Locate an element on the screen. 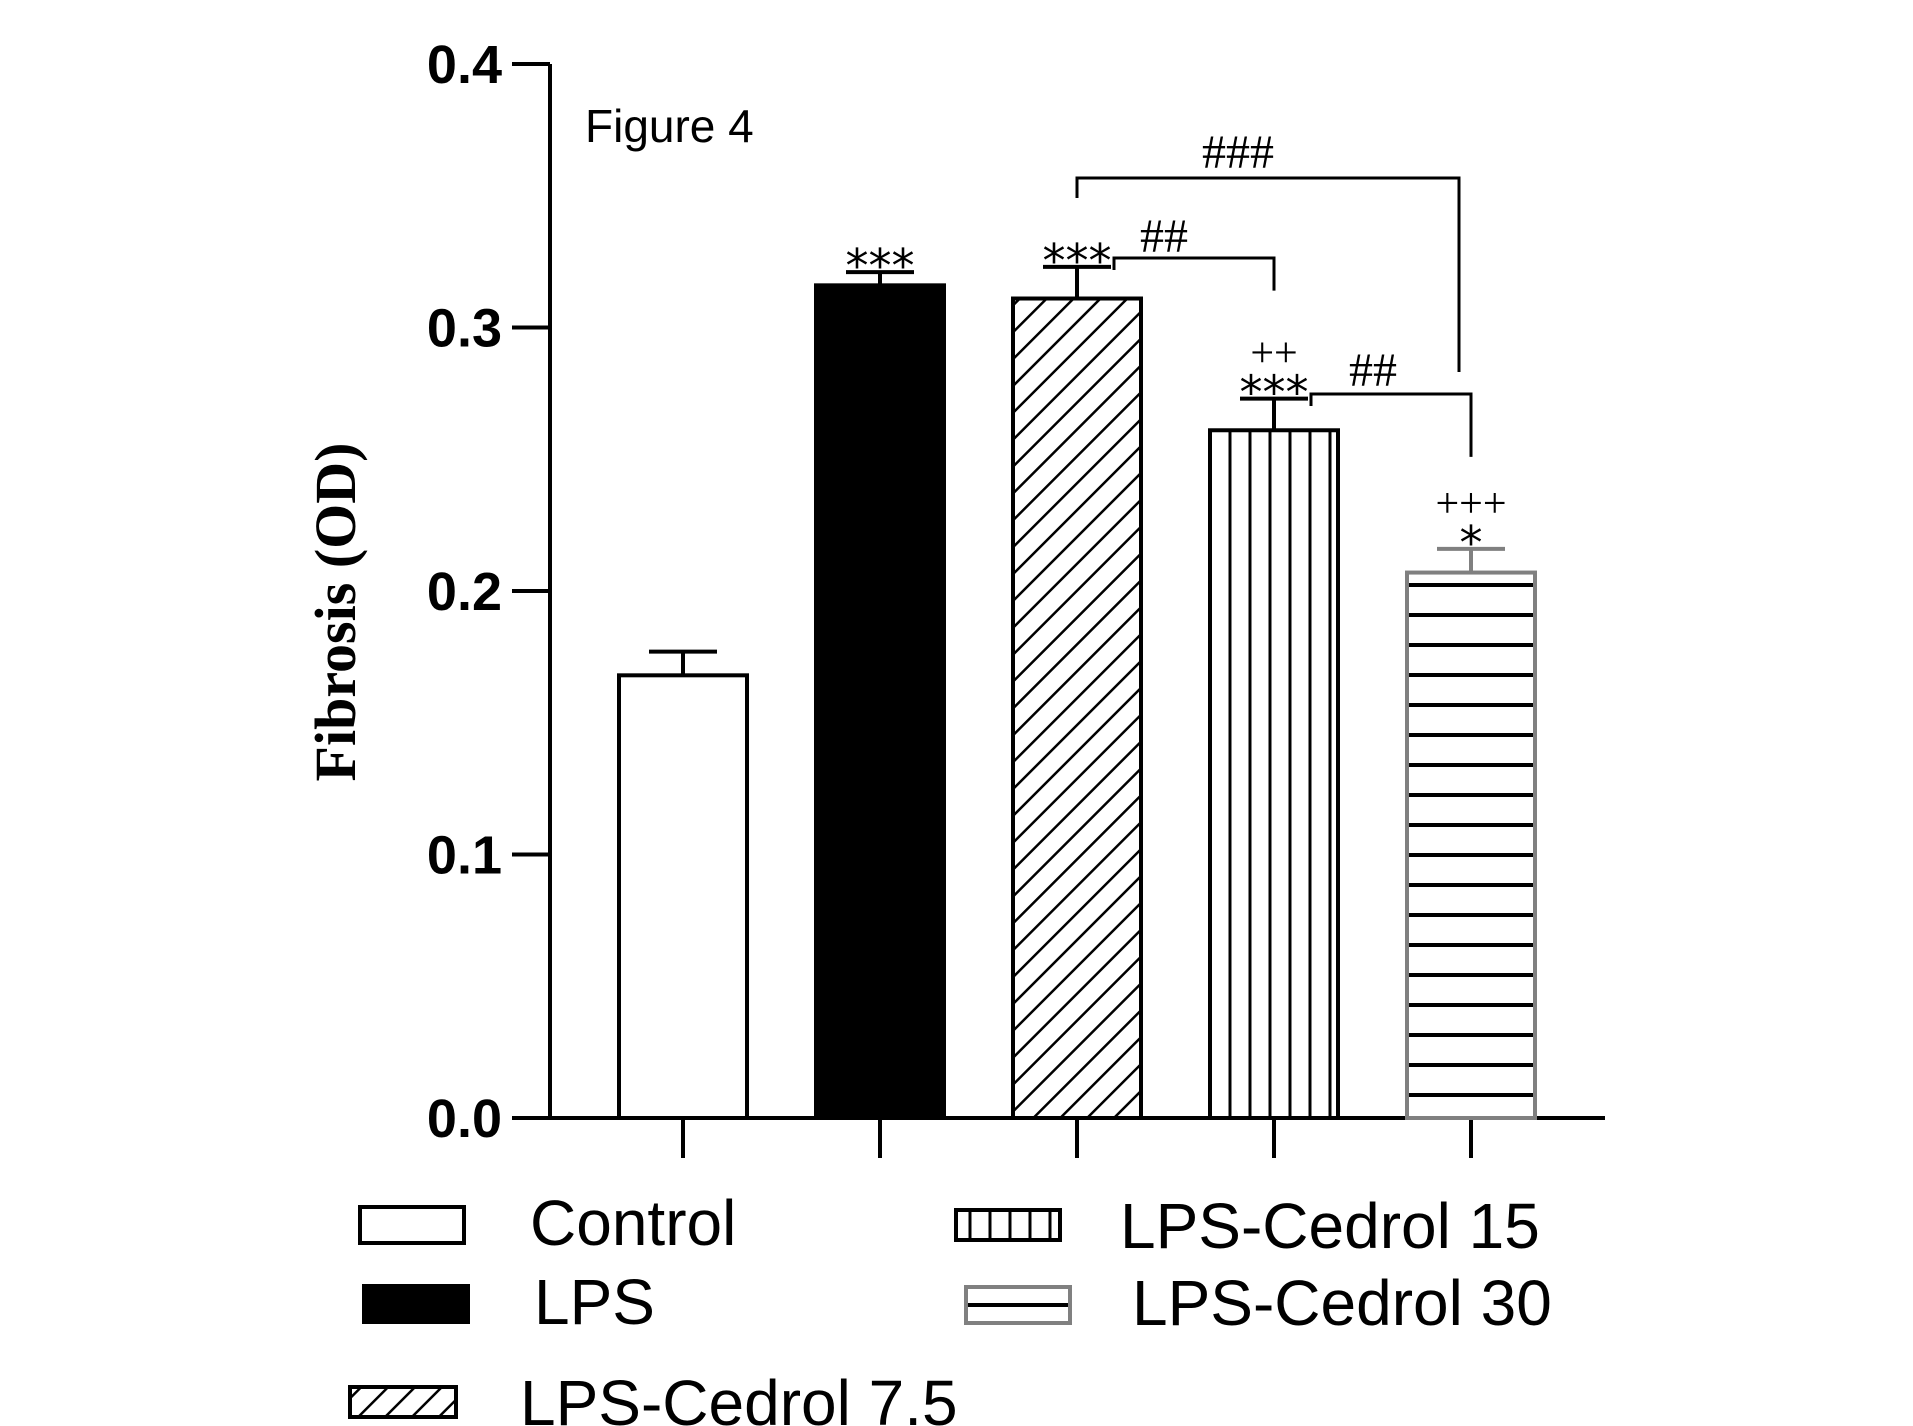 This screenshot has height=1426, width=1913. y-tick-label-0: 0.0 is located at coordinates (464, 1119).